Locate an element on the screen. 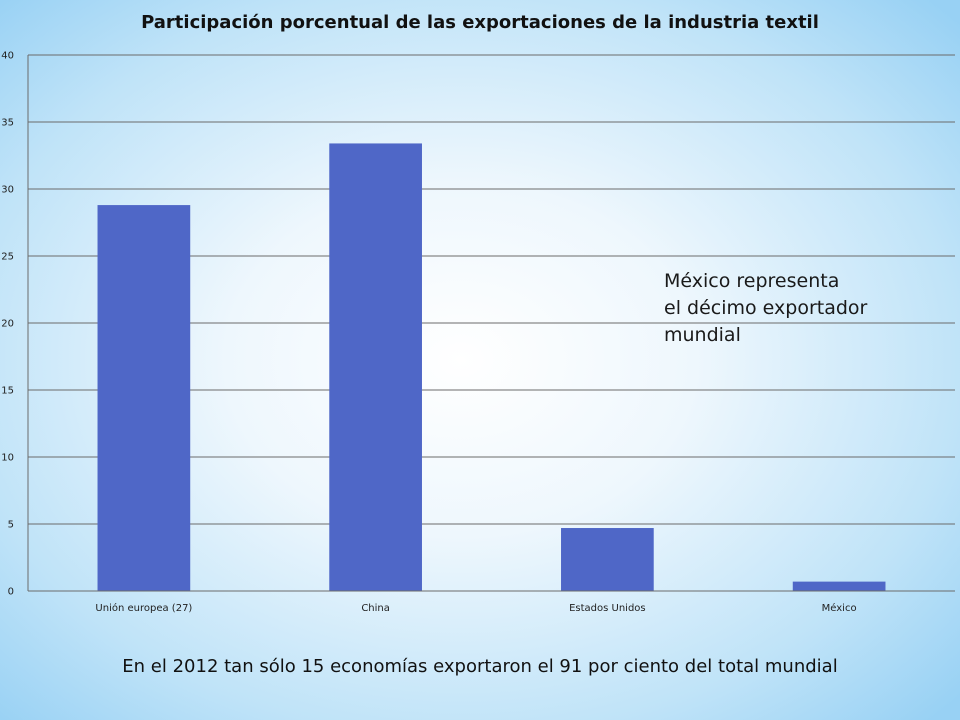 The width and height of the screenshot is (960, 720). y-tick-label: 20 is located at coordinates (7, 324).